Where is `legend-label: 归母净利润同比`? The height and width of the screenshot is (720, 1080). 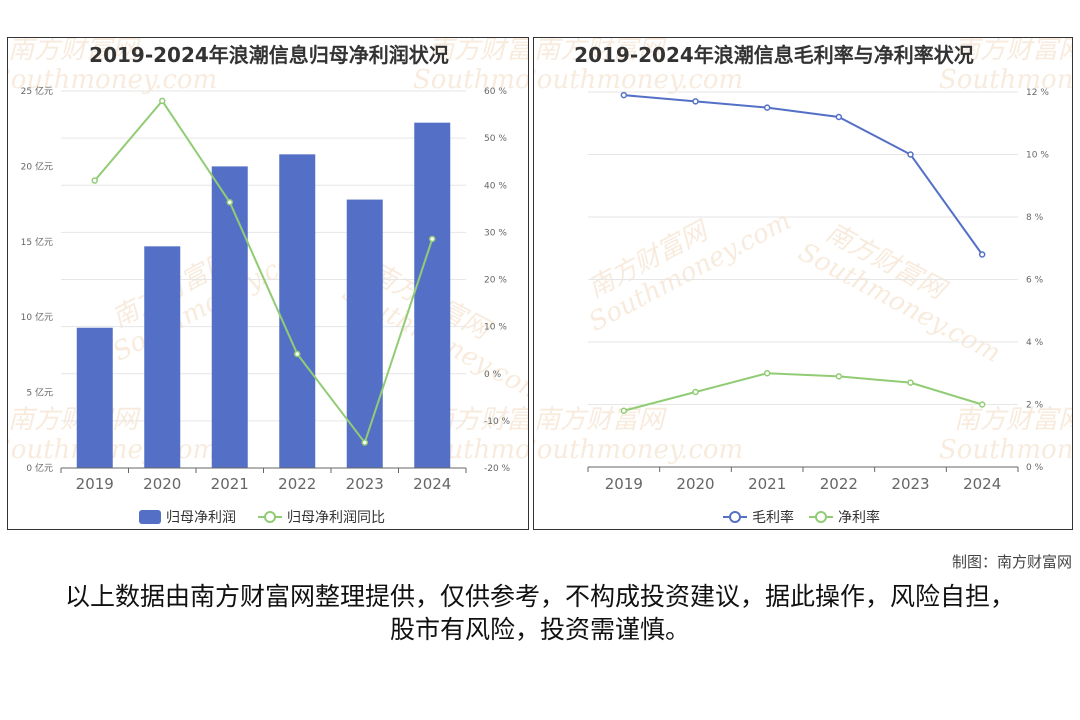 legend-label: 归母净利润同比 is located at coordinates (336, 517).